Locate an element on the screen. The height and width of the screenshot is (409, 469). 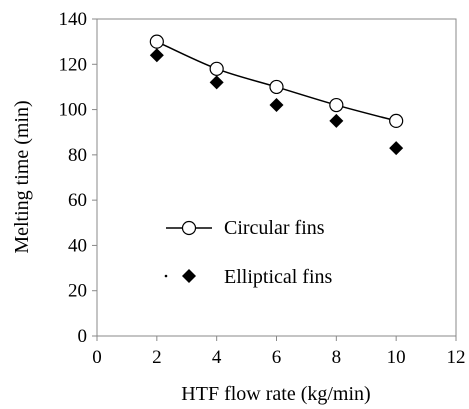
x-axis-ticks: 0 2 4 6 8 10 12 is located at coordinates (279, 352).